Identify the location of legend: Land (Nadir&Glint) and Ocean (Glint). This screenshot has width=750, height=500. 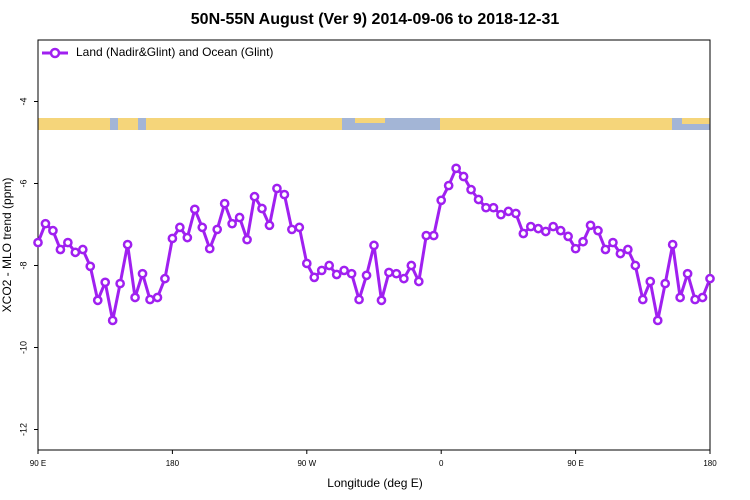
(157, 52).